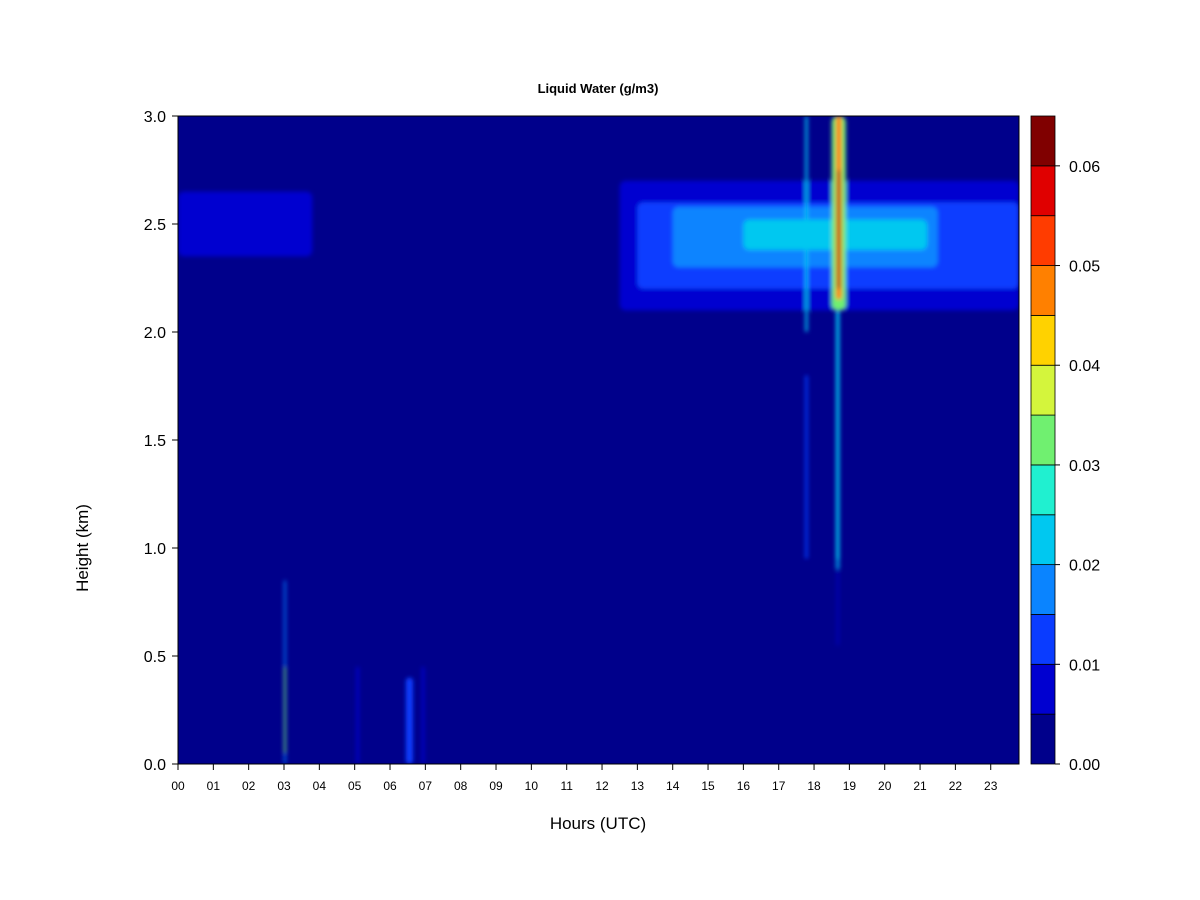 The image size is (1200, 900). I want to click on y-axis-label: Height (km), so click(82, 548).